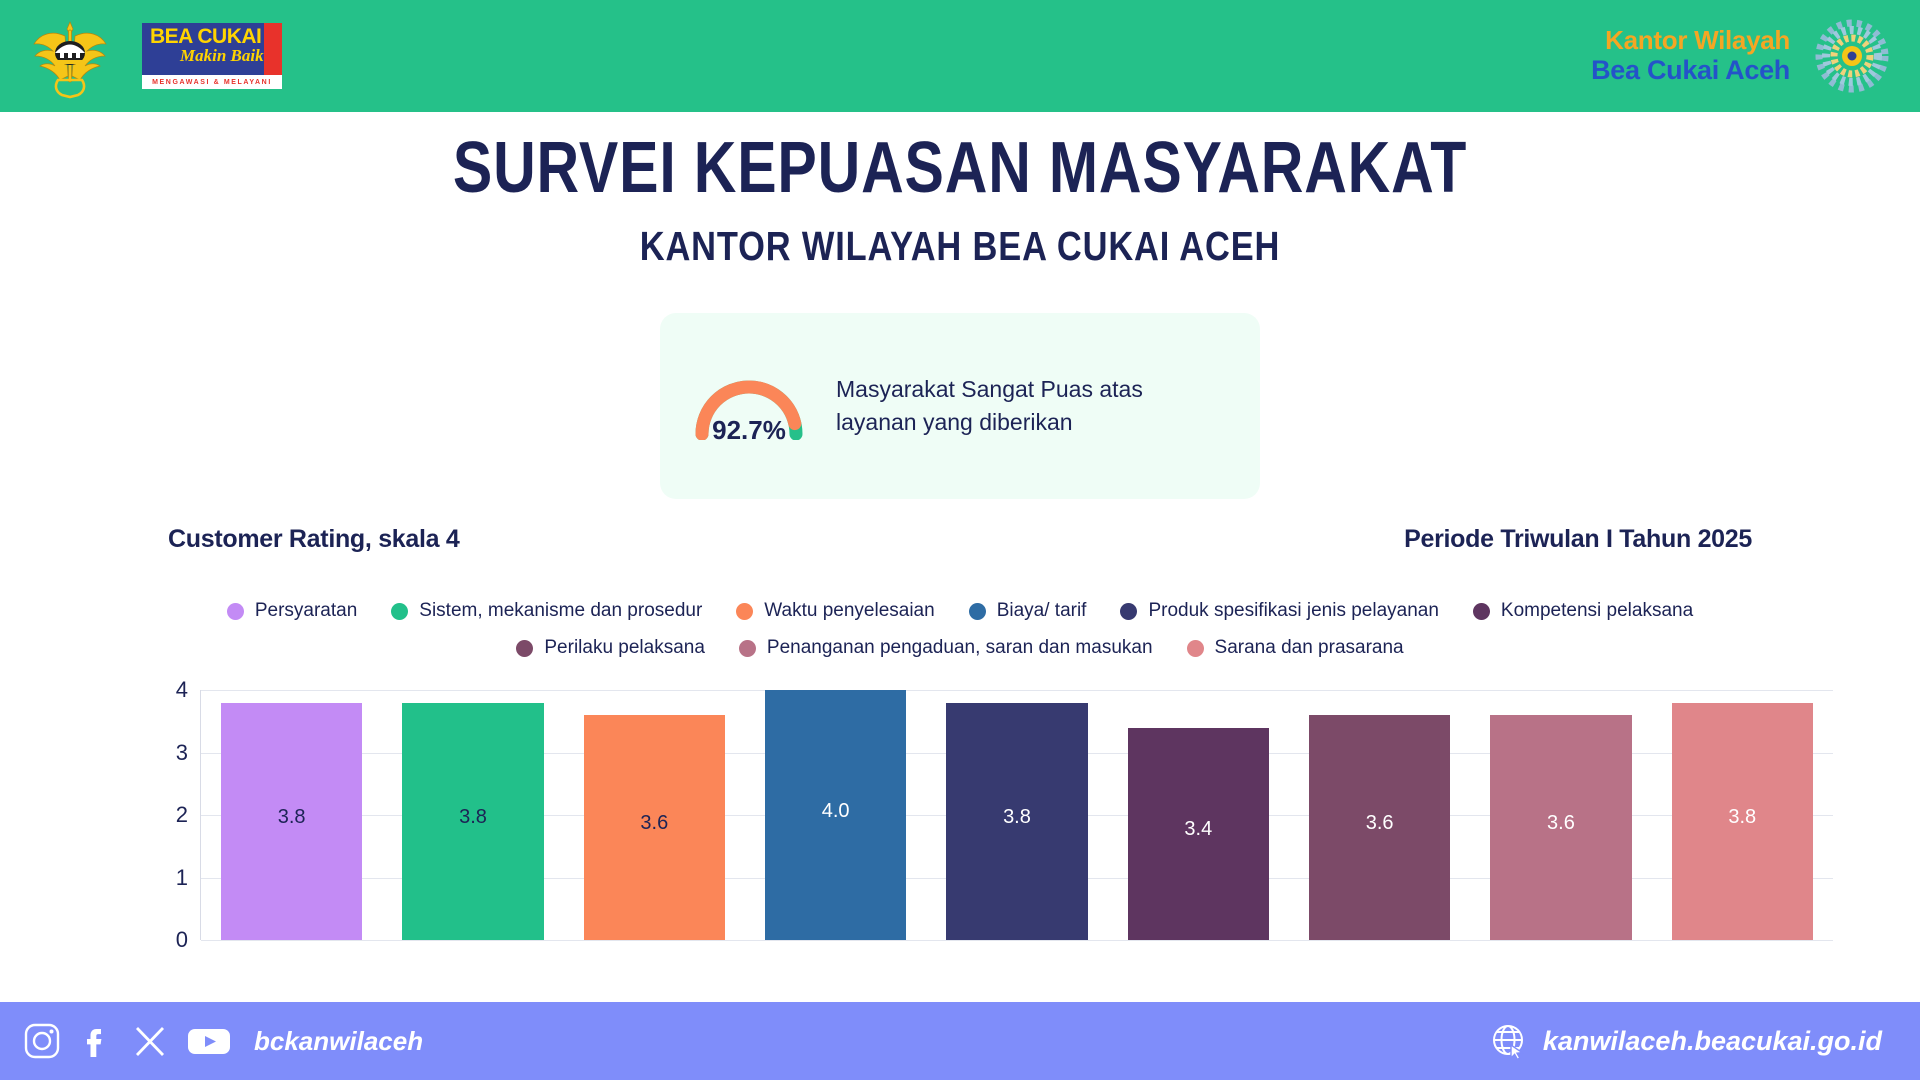  What do you see at coordinates (206, 36) in the screenshot?
I see `logo-brand-text: BEA CUKAI` at bounding box center [206, 36].